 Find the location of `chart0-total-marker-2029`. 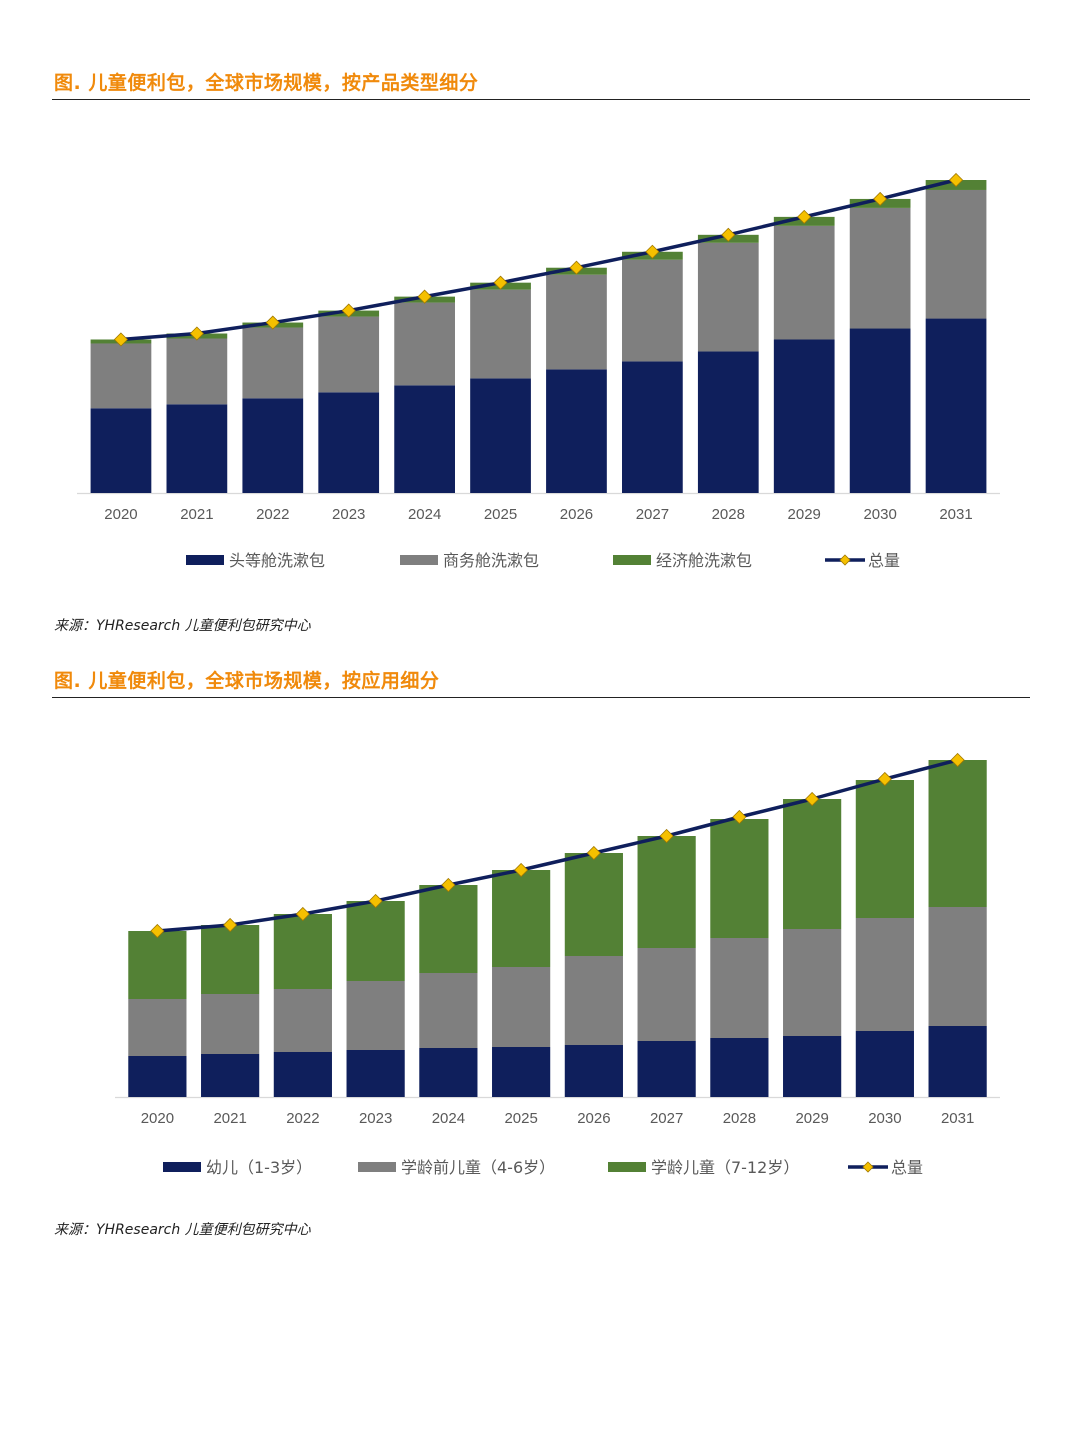

chart0-total-marker-2029 is located at coordinates (804, 216).